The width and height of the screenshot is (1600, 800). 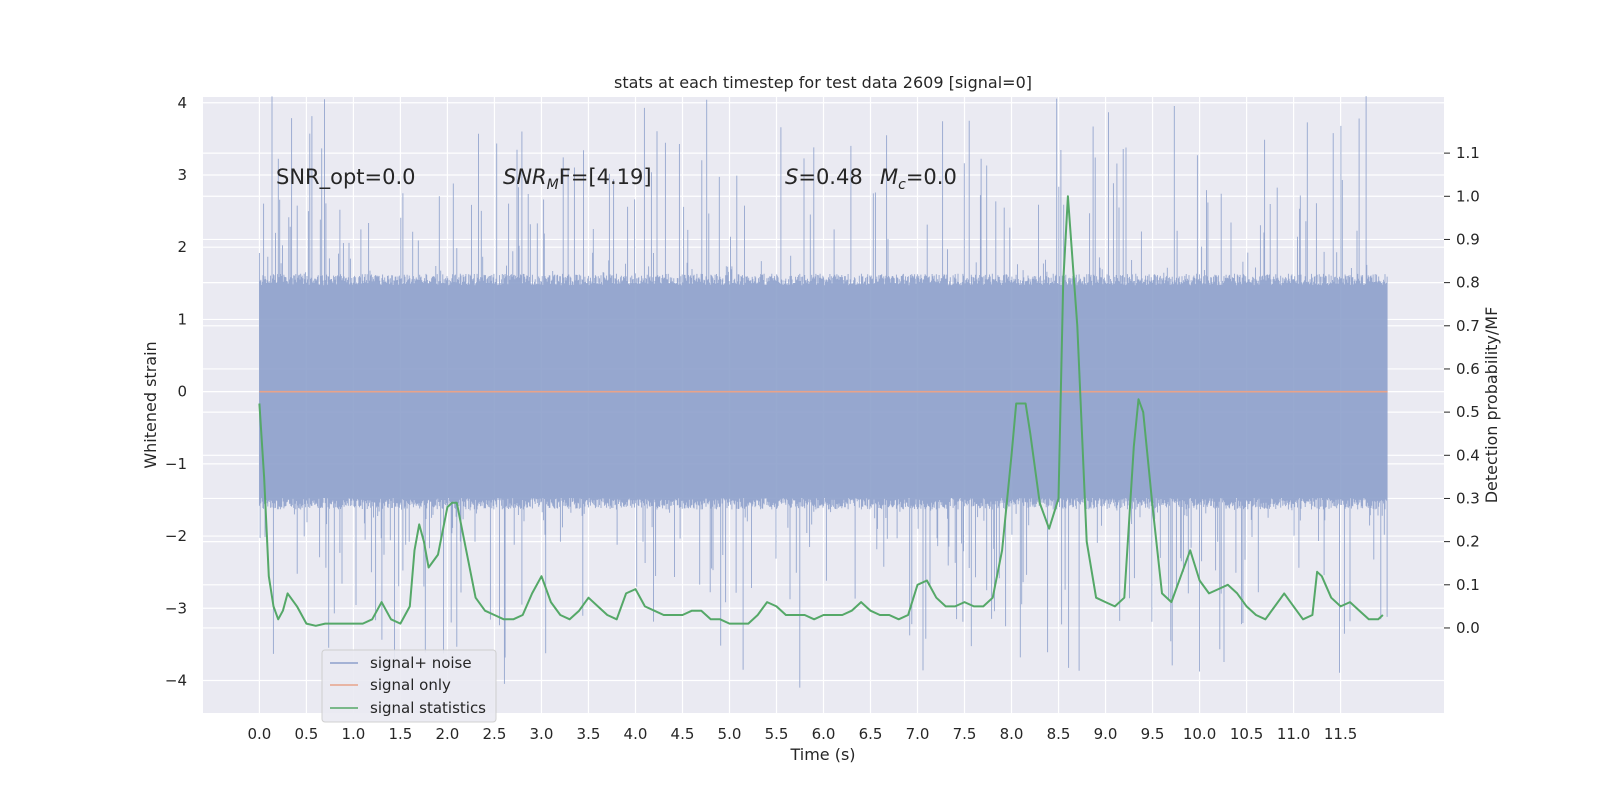 What do you see at coordinates (553, 185) in the screenshot?
I see `snr-mf-sub: M` at bounding box center [553, 185].